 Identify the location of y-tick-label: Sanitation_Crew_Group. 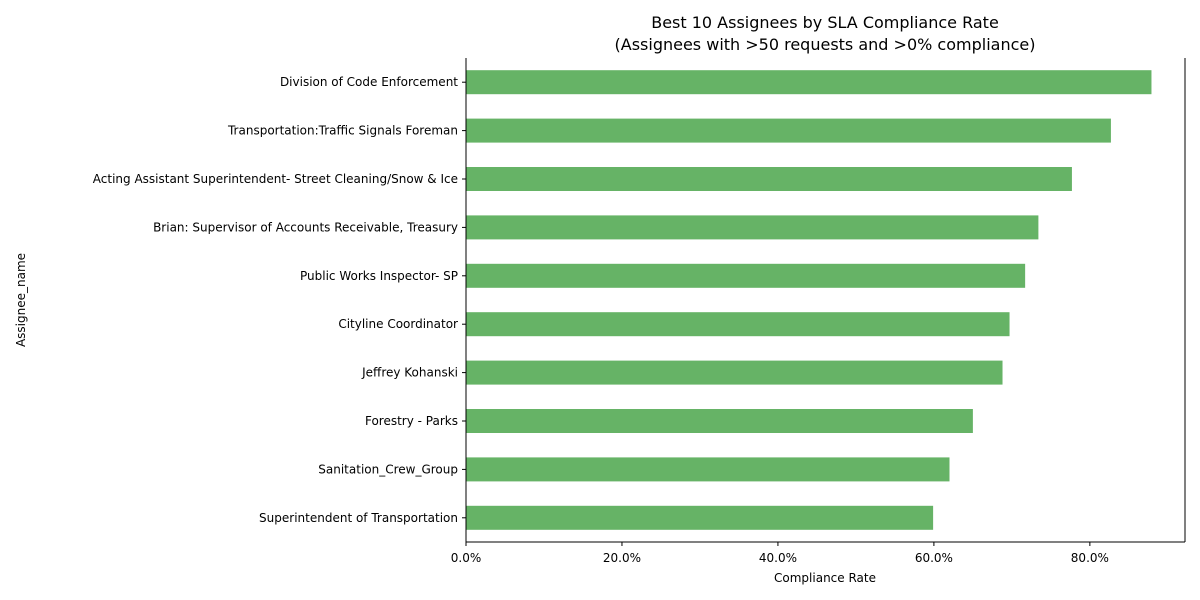
(388, 469).